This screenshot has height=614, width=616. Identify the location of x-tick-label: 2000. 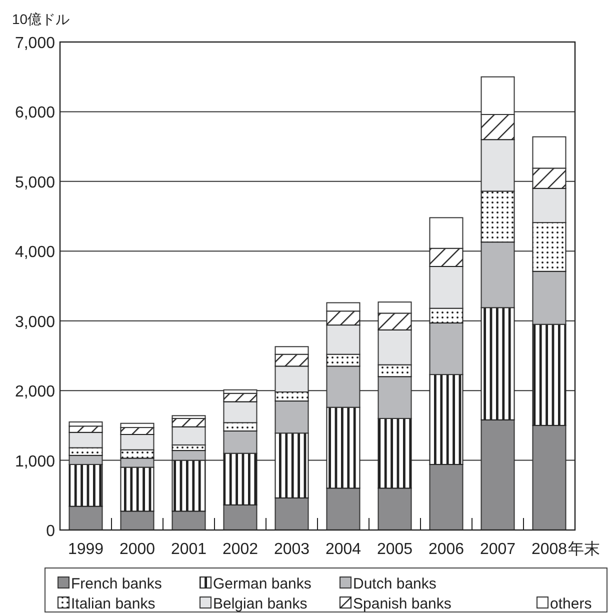
(137, 549).